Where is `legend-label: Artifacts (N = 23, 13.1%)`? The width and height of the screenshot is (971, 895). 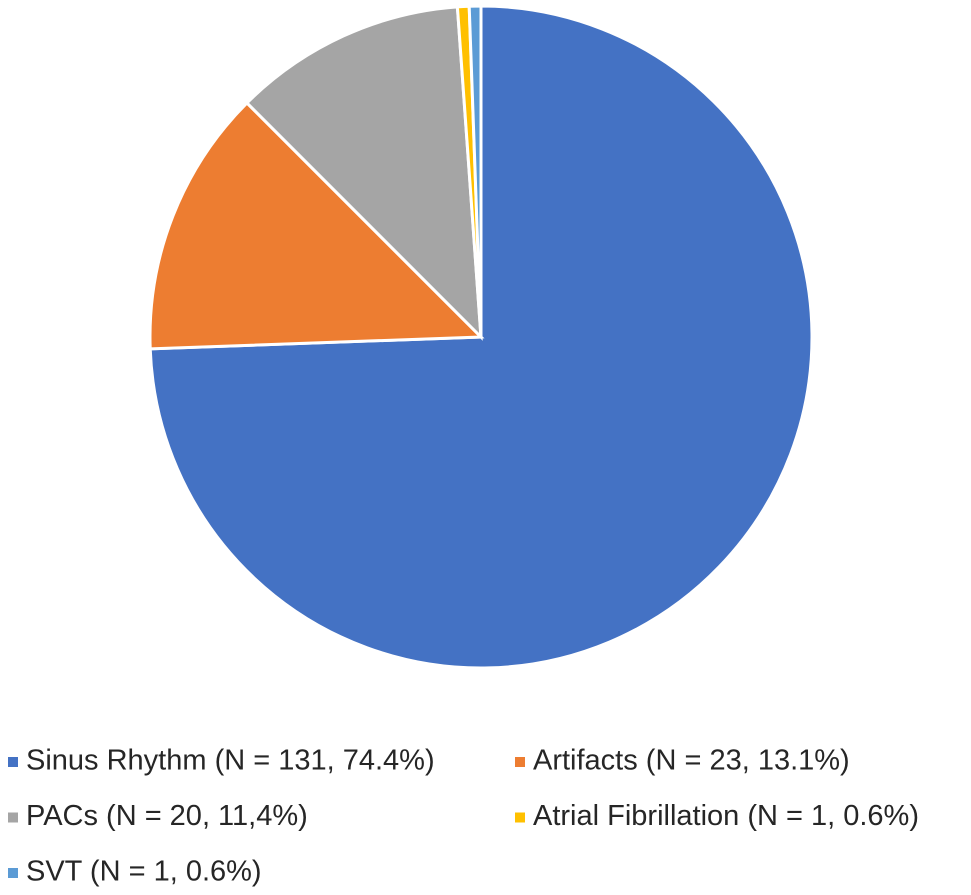 legend-label: Artifacts (N = 23, 13.1%) is located at coordinates (691, 761).